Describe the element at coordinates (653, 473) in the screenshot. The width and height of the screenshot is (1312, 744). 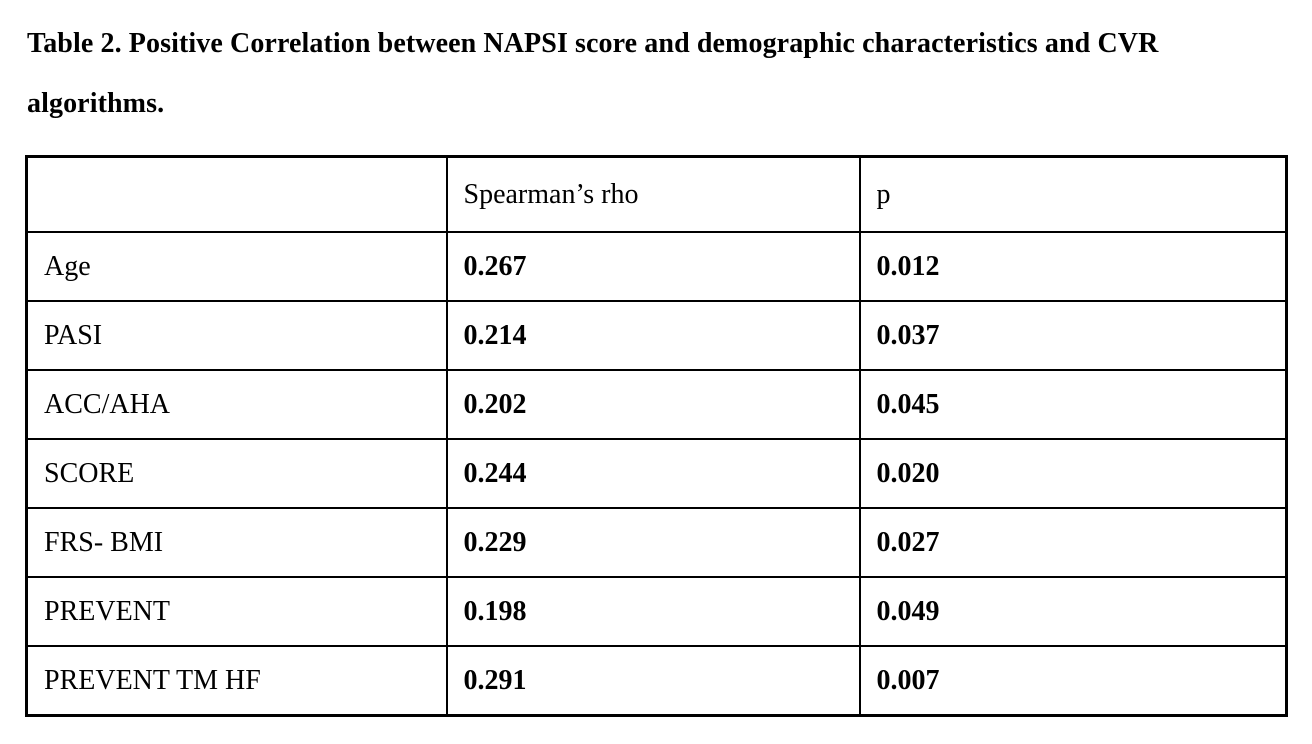
I see `rho-value: 0.244` at that location.